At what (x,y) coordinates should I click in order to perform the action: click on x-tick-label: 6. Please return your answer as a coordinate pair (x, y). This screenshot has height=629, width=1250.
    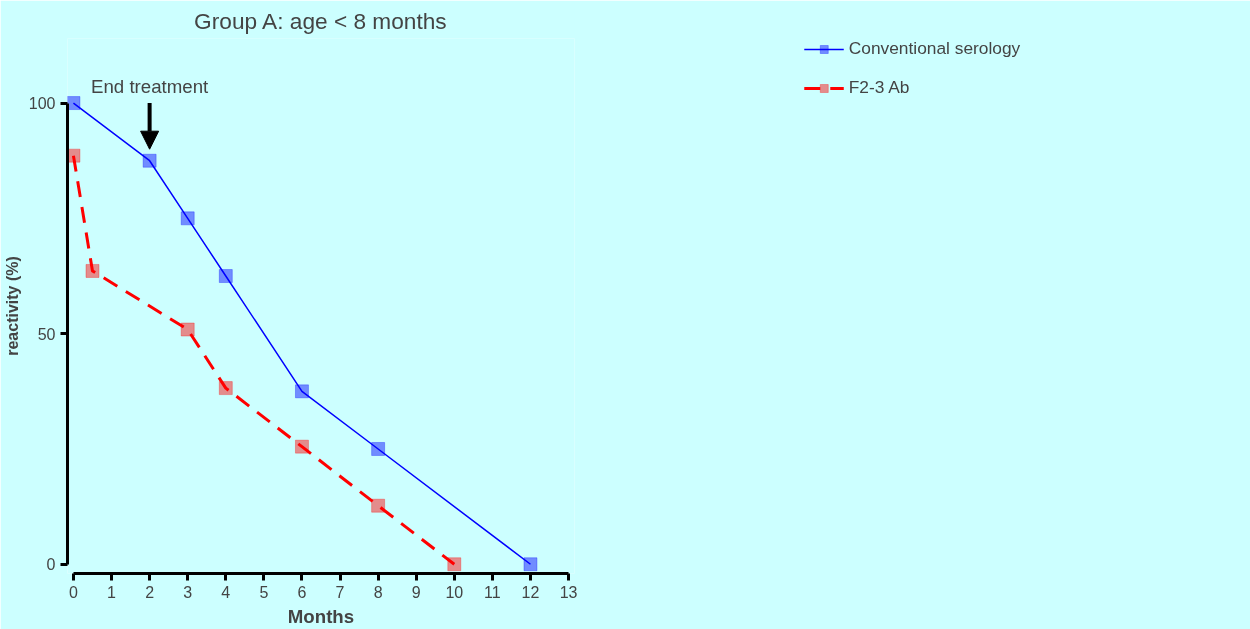
    Looking at the image, I should click on (302, 592).